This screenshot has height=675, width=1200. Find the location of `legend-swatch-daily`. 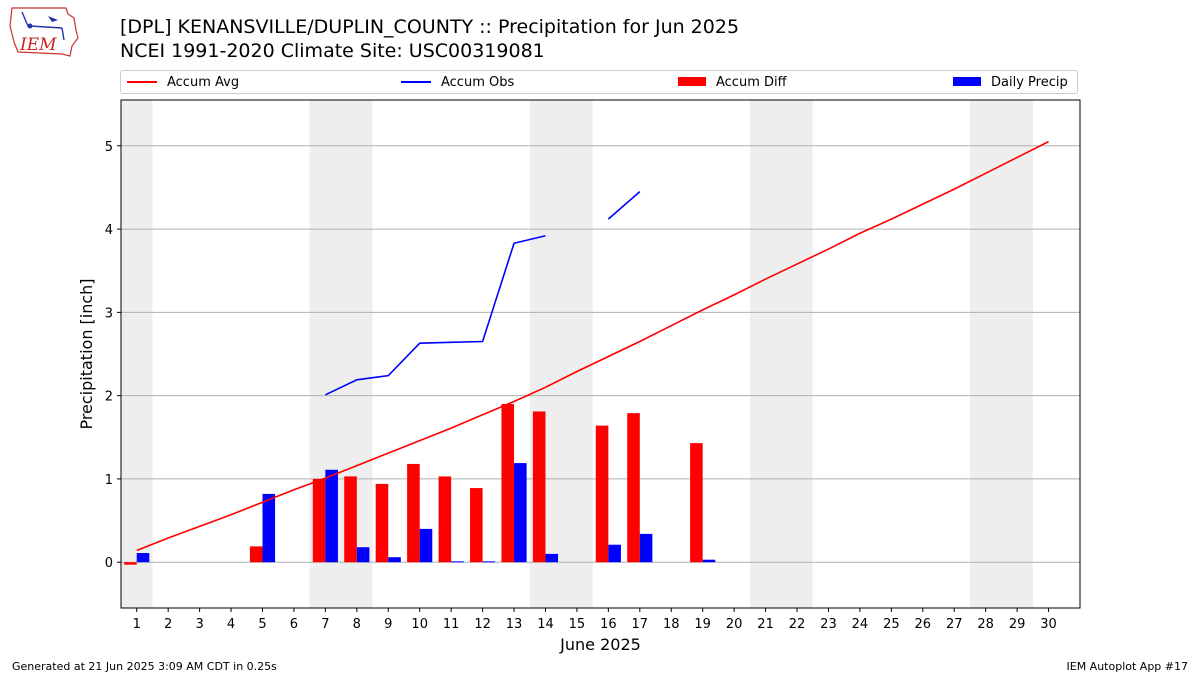

legend-swatch-daily is located at coordinates (967, 81).